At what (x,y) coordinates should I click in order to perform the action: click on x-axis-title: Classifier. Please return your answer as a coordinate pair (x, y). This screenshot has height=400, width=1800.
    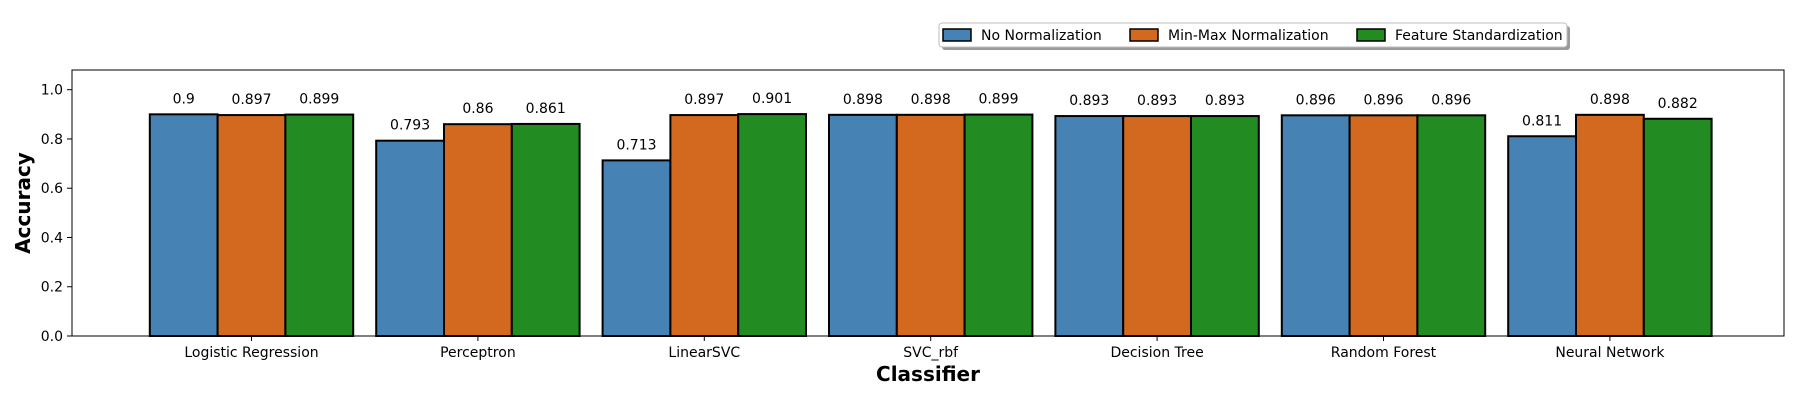
    Looking at the image, I should click on (928, 374).